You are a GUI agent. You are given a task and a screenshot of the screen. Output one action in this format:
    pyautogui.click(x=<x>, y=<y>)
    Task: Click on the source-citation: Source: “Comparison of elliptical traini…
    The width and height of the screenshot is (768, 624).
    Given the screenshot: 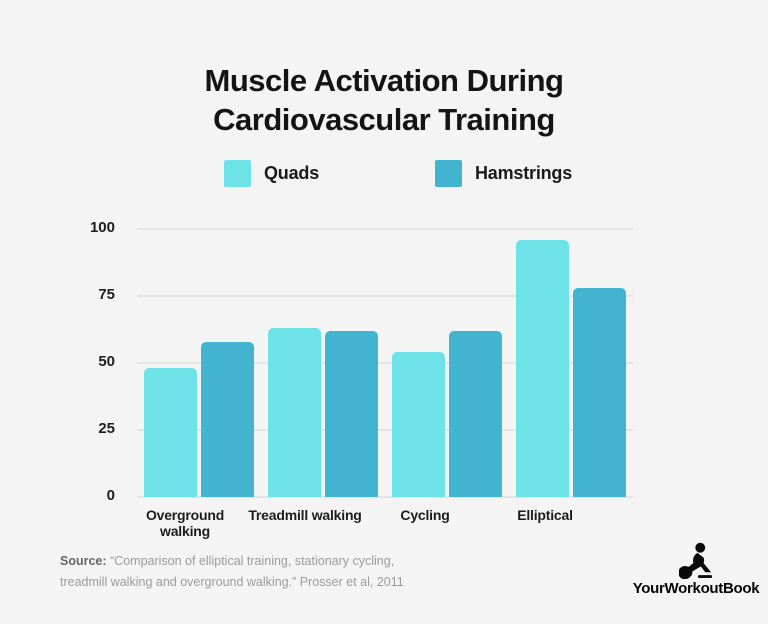 What is the action you would take?
    pyautogui.click(x=232, y=572)
    